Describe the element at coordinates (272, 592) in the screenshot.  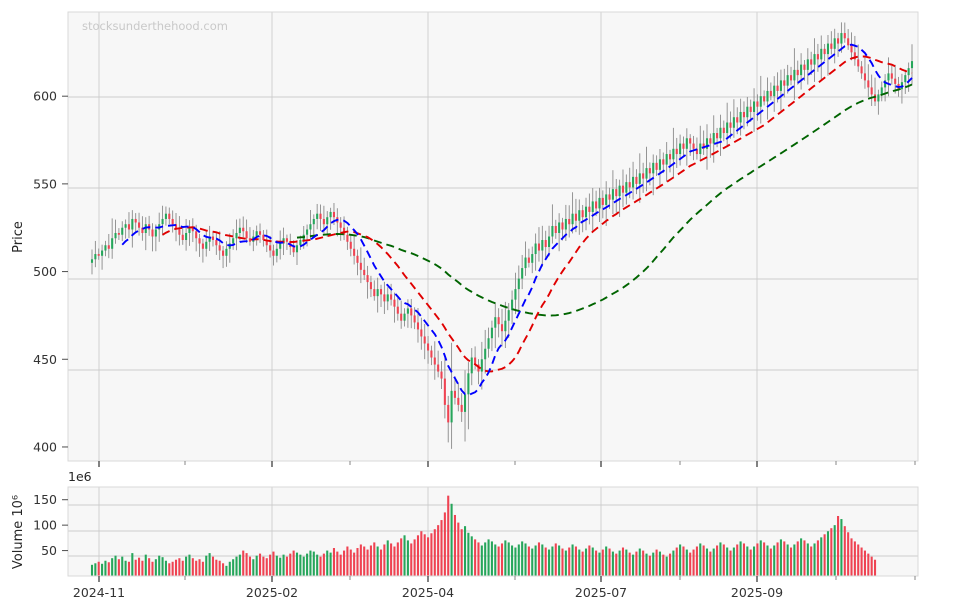
I see `x-tick-label: 2025-02` at that location.